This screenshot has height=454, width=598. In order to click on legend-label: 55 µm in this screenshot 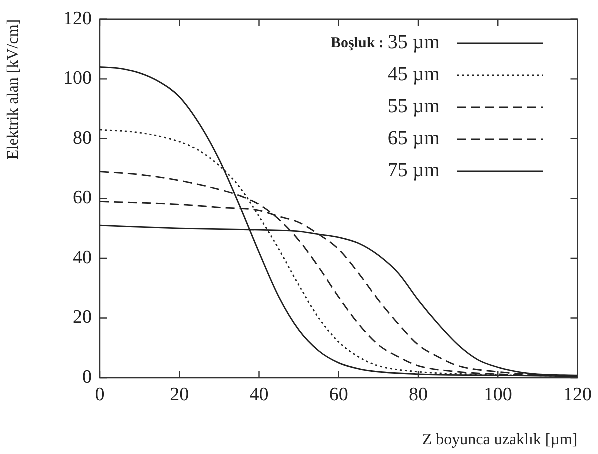, I will do `click(414, 107)`.